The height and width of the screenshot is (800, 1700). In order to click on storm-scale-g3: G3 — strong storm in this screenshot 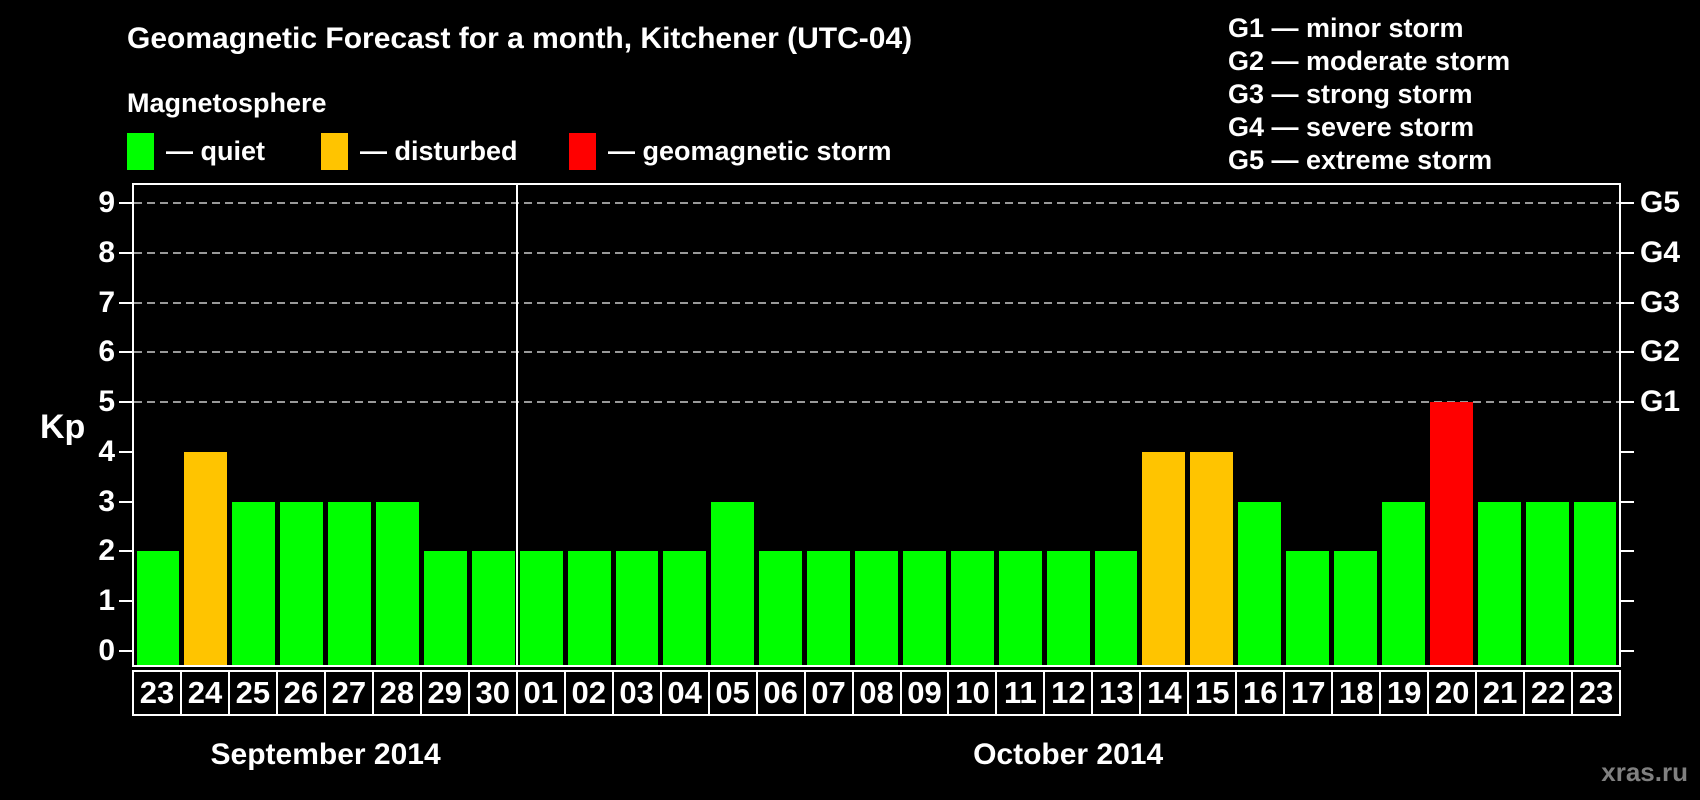, I will do `click(1350, 94)`.